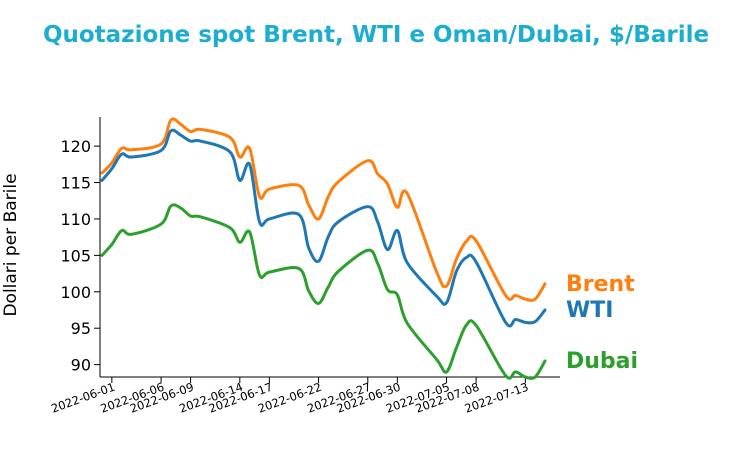  What do you see at coordinates (75, 255) in the screenshot?
I see `y-tick-label: 105` at bounding box center [75, 255].